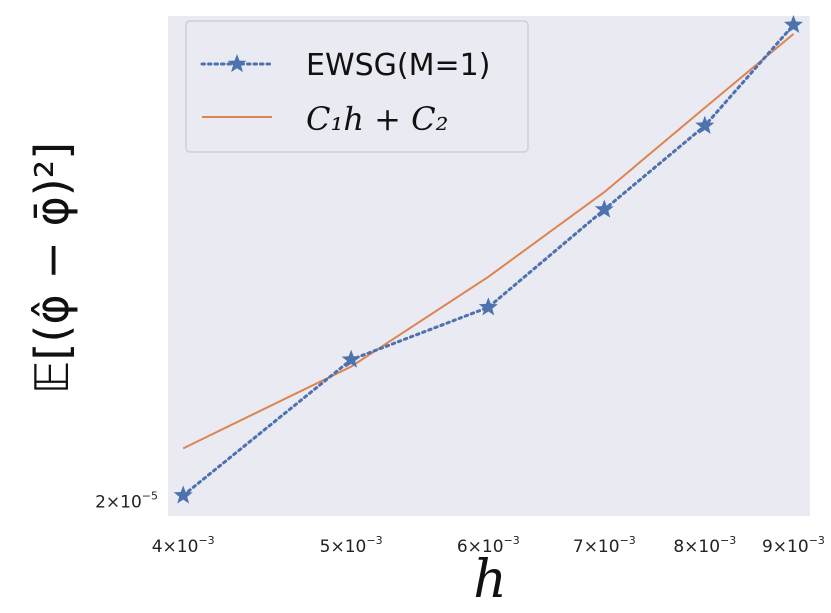 The height and width of the screenshot is (613, 831). What do you see at coordinates (237, 63) in the screenshot?
I see `legend-marker-ewsg` at bounding box center [237, 63].